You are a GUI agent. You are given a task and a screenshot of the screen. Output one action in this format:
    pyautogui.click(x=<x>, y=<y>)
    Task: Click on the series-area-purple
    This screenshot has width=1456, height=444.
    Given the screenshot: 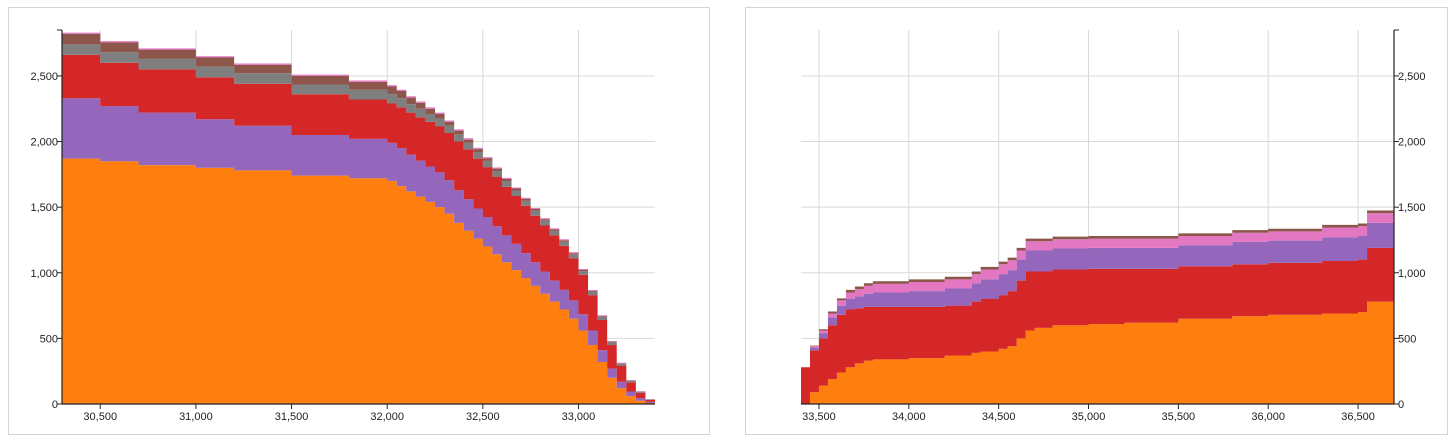 What is the action you would take?
    pyautogui.click(x=1097, y=294)
    